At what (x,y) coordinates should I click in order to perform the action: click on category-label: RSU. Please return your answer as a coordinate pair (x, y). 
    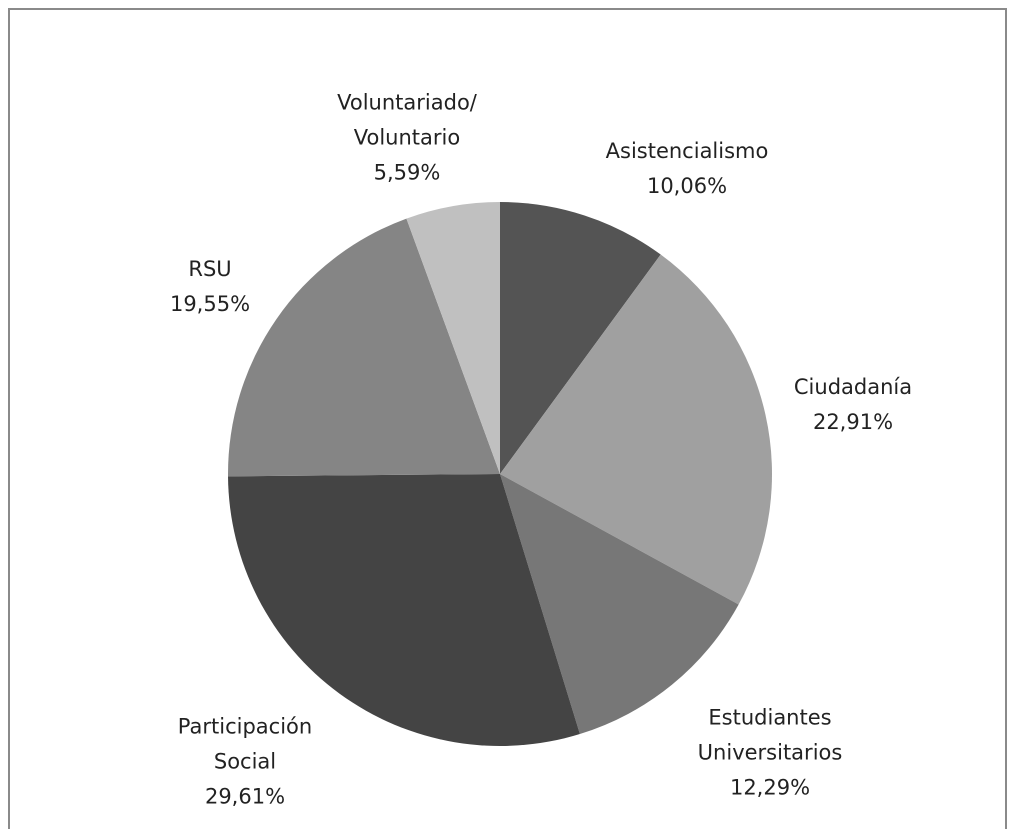
    Looking at the image, I should click on (210, 269).